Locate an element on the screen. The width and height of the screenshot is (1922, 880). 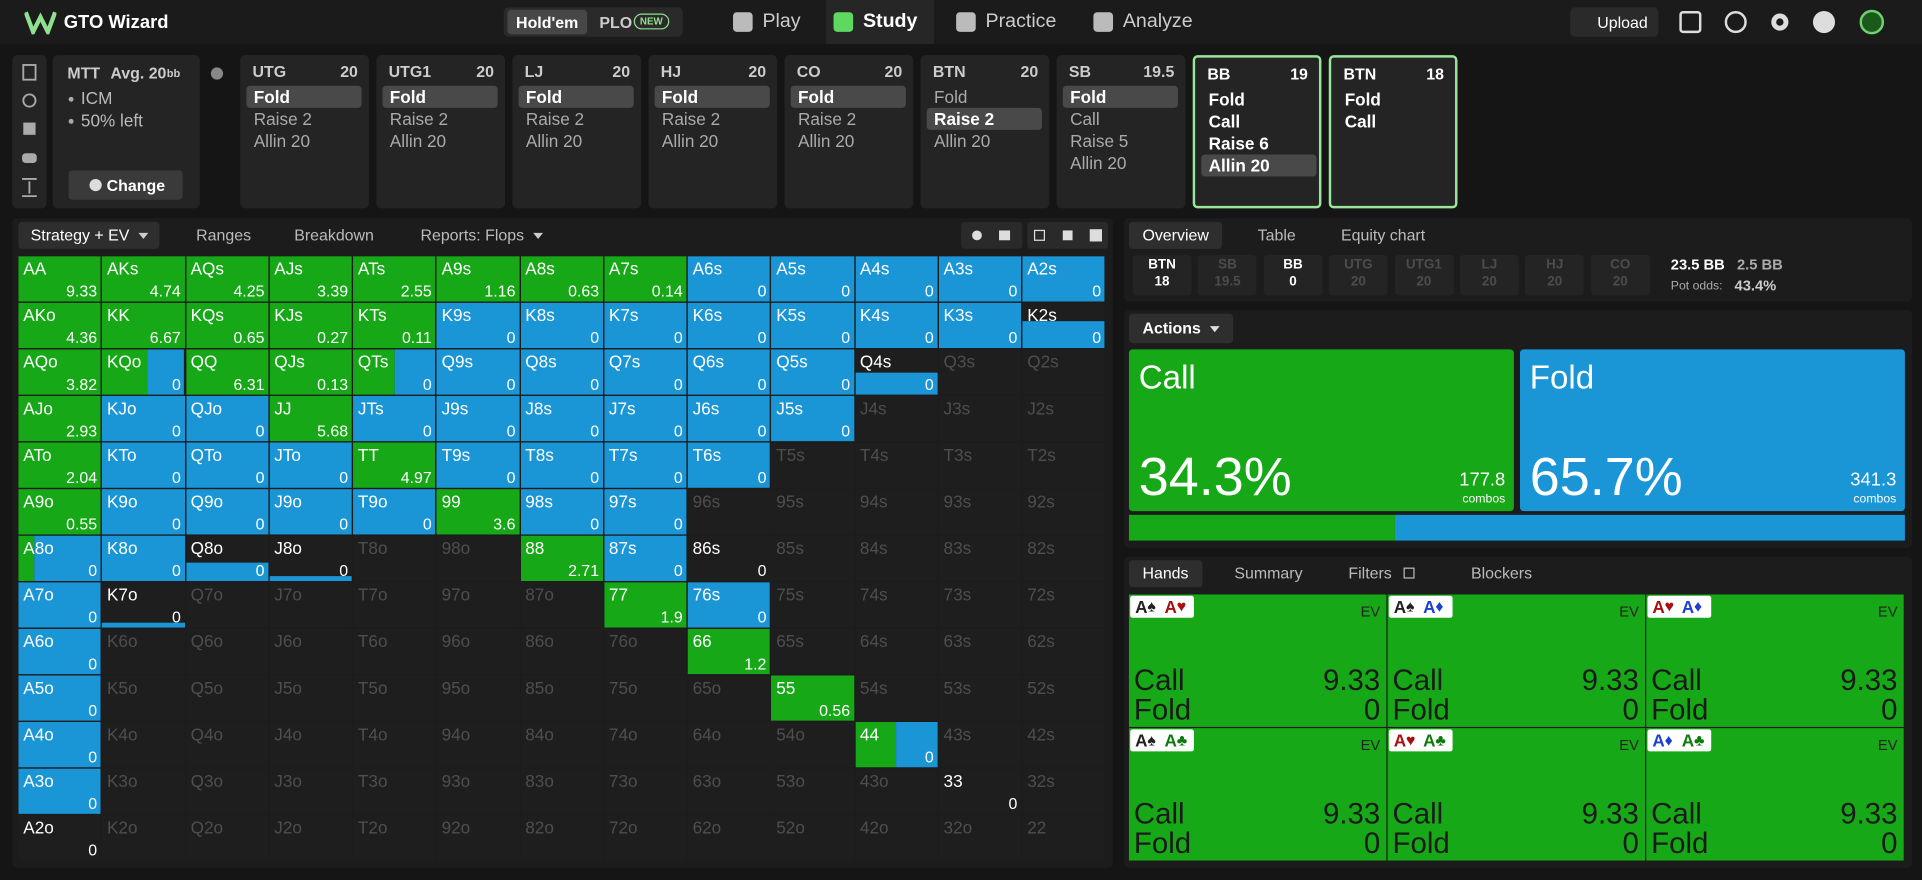
hand-cell: JTo 0 is located at coordinates (310, 465).